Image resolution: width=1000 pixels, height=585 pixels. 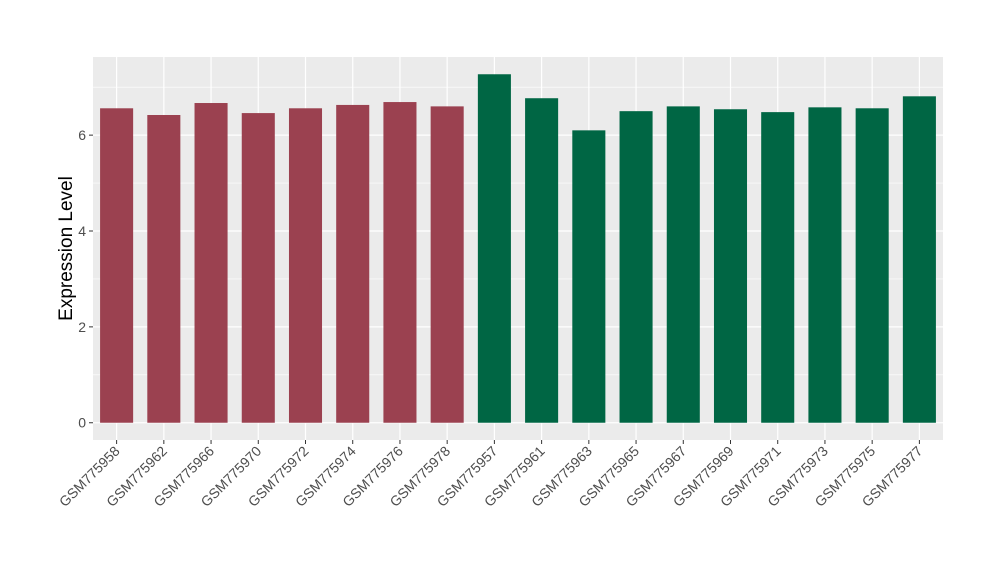 What do you see at coordinates (82, 135) in the screenshot?
I see `y-tick-label: 6` at bounding box center [82, 135].